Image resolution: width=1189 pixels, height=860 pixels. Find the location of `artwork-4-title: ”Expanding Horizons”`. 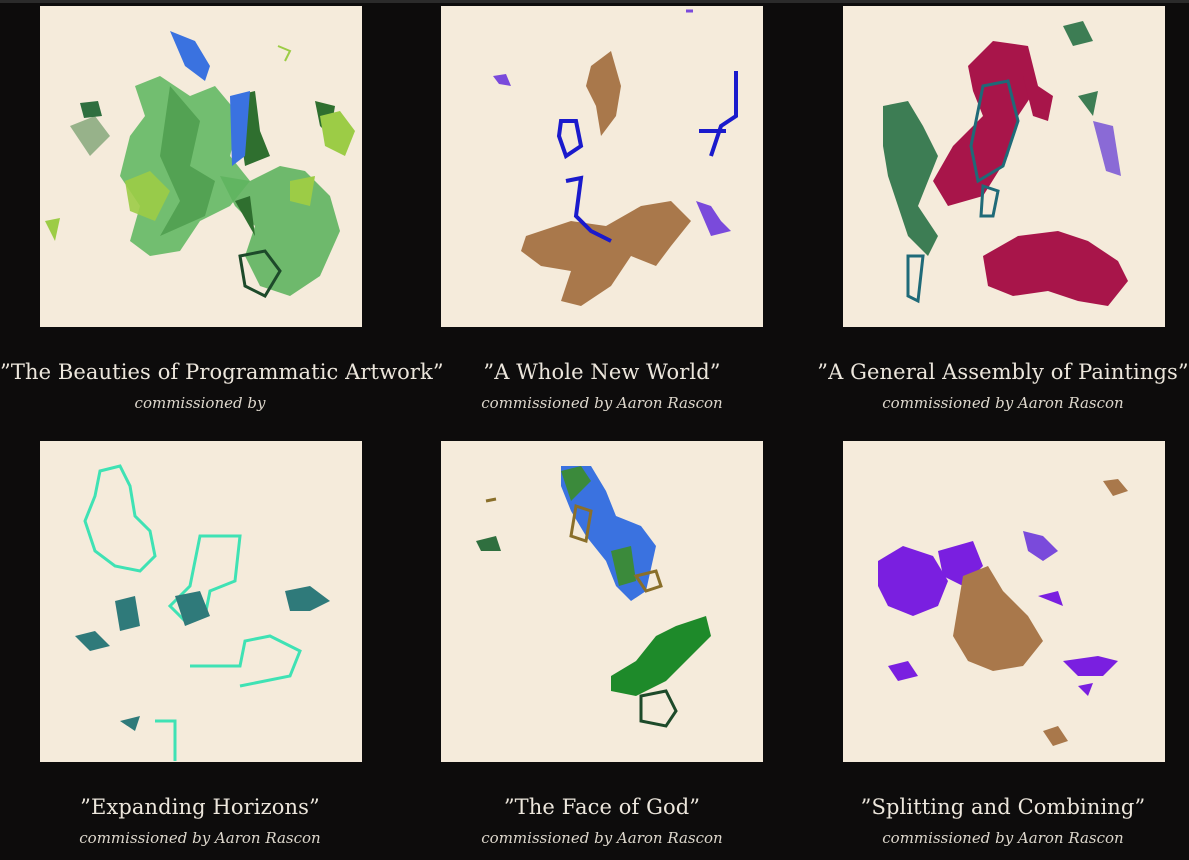

artwork-4-title: ”Expanding Horizons” is located at coordinates (200, 807).